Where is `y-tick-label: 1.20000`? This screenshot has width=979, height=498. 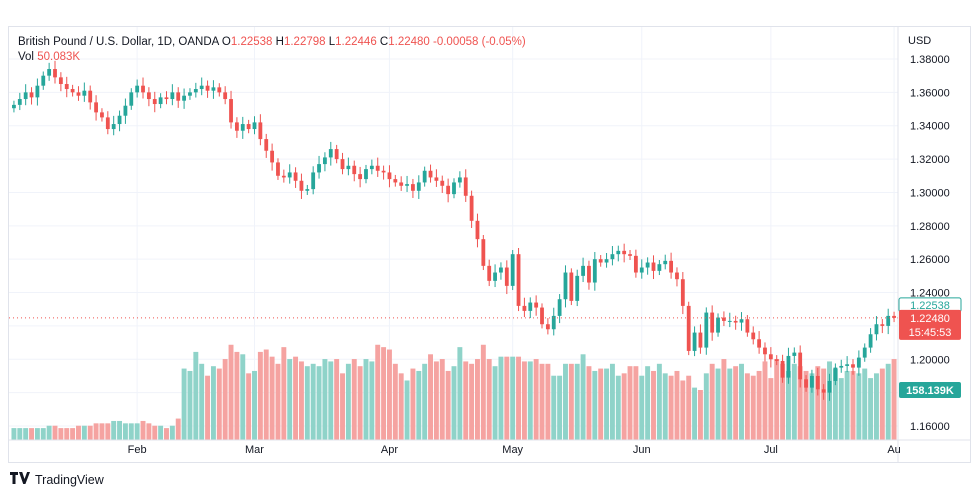
y-tick-label: 1.20000 is located at coordinates (930, 360).